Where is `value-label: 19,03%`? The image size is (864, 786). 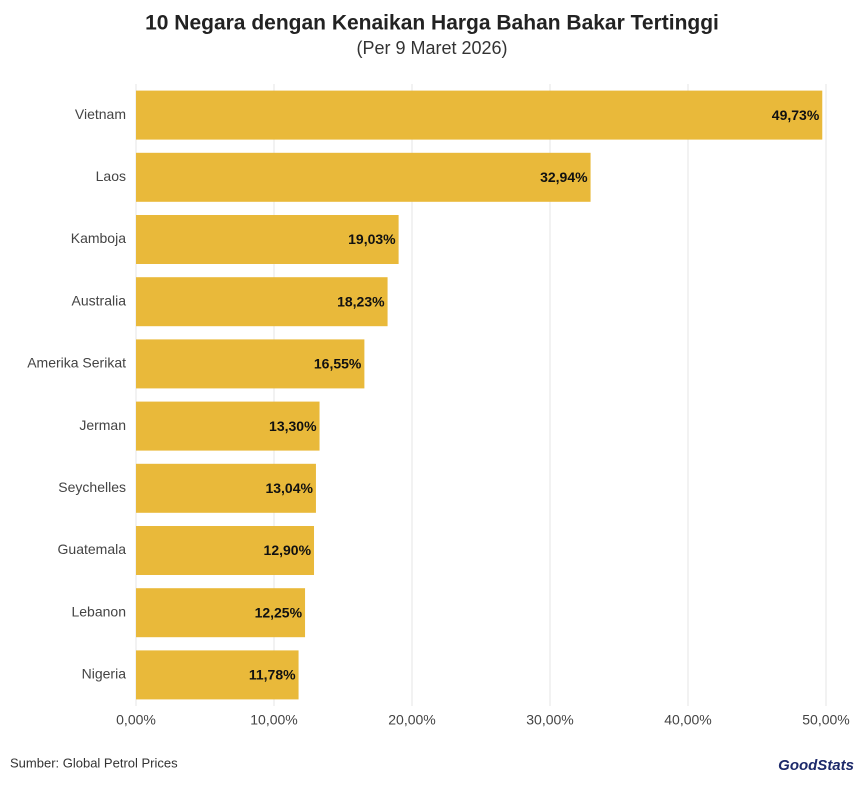 value-label: 19,03% is located at coordinates (372, 239).